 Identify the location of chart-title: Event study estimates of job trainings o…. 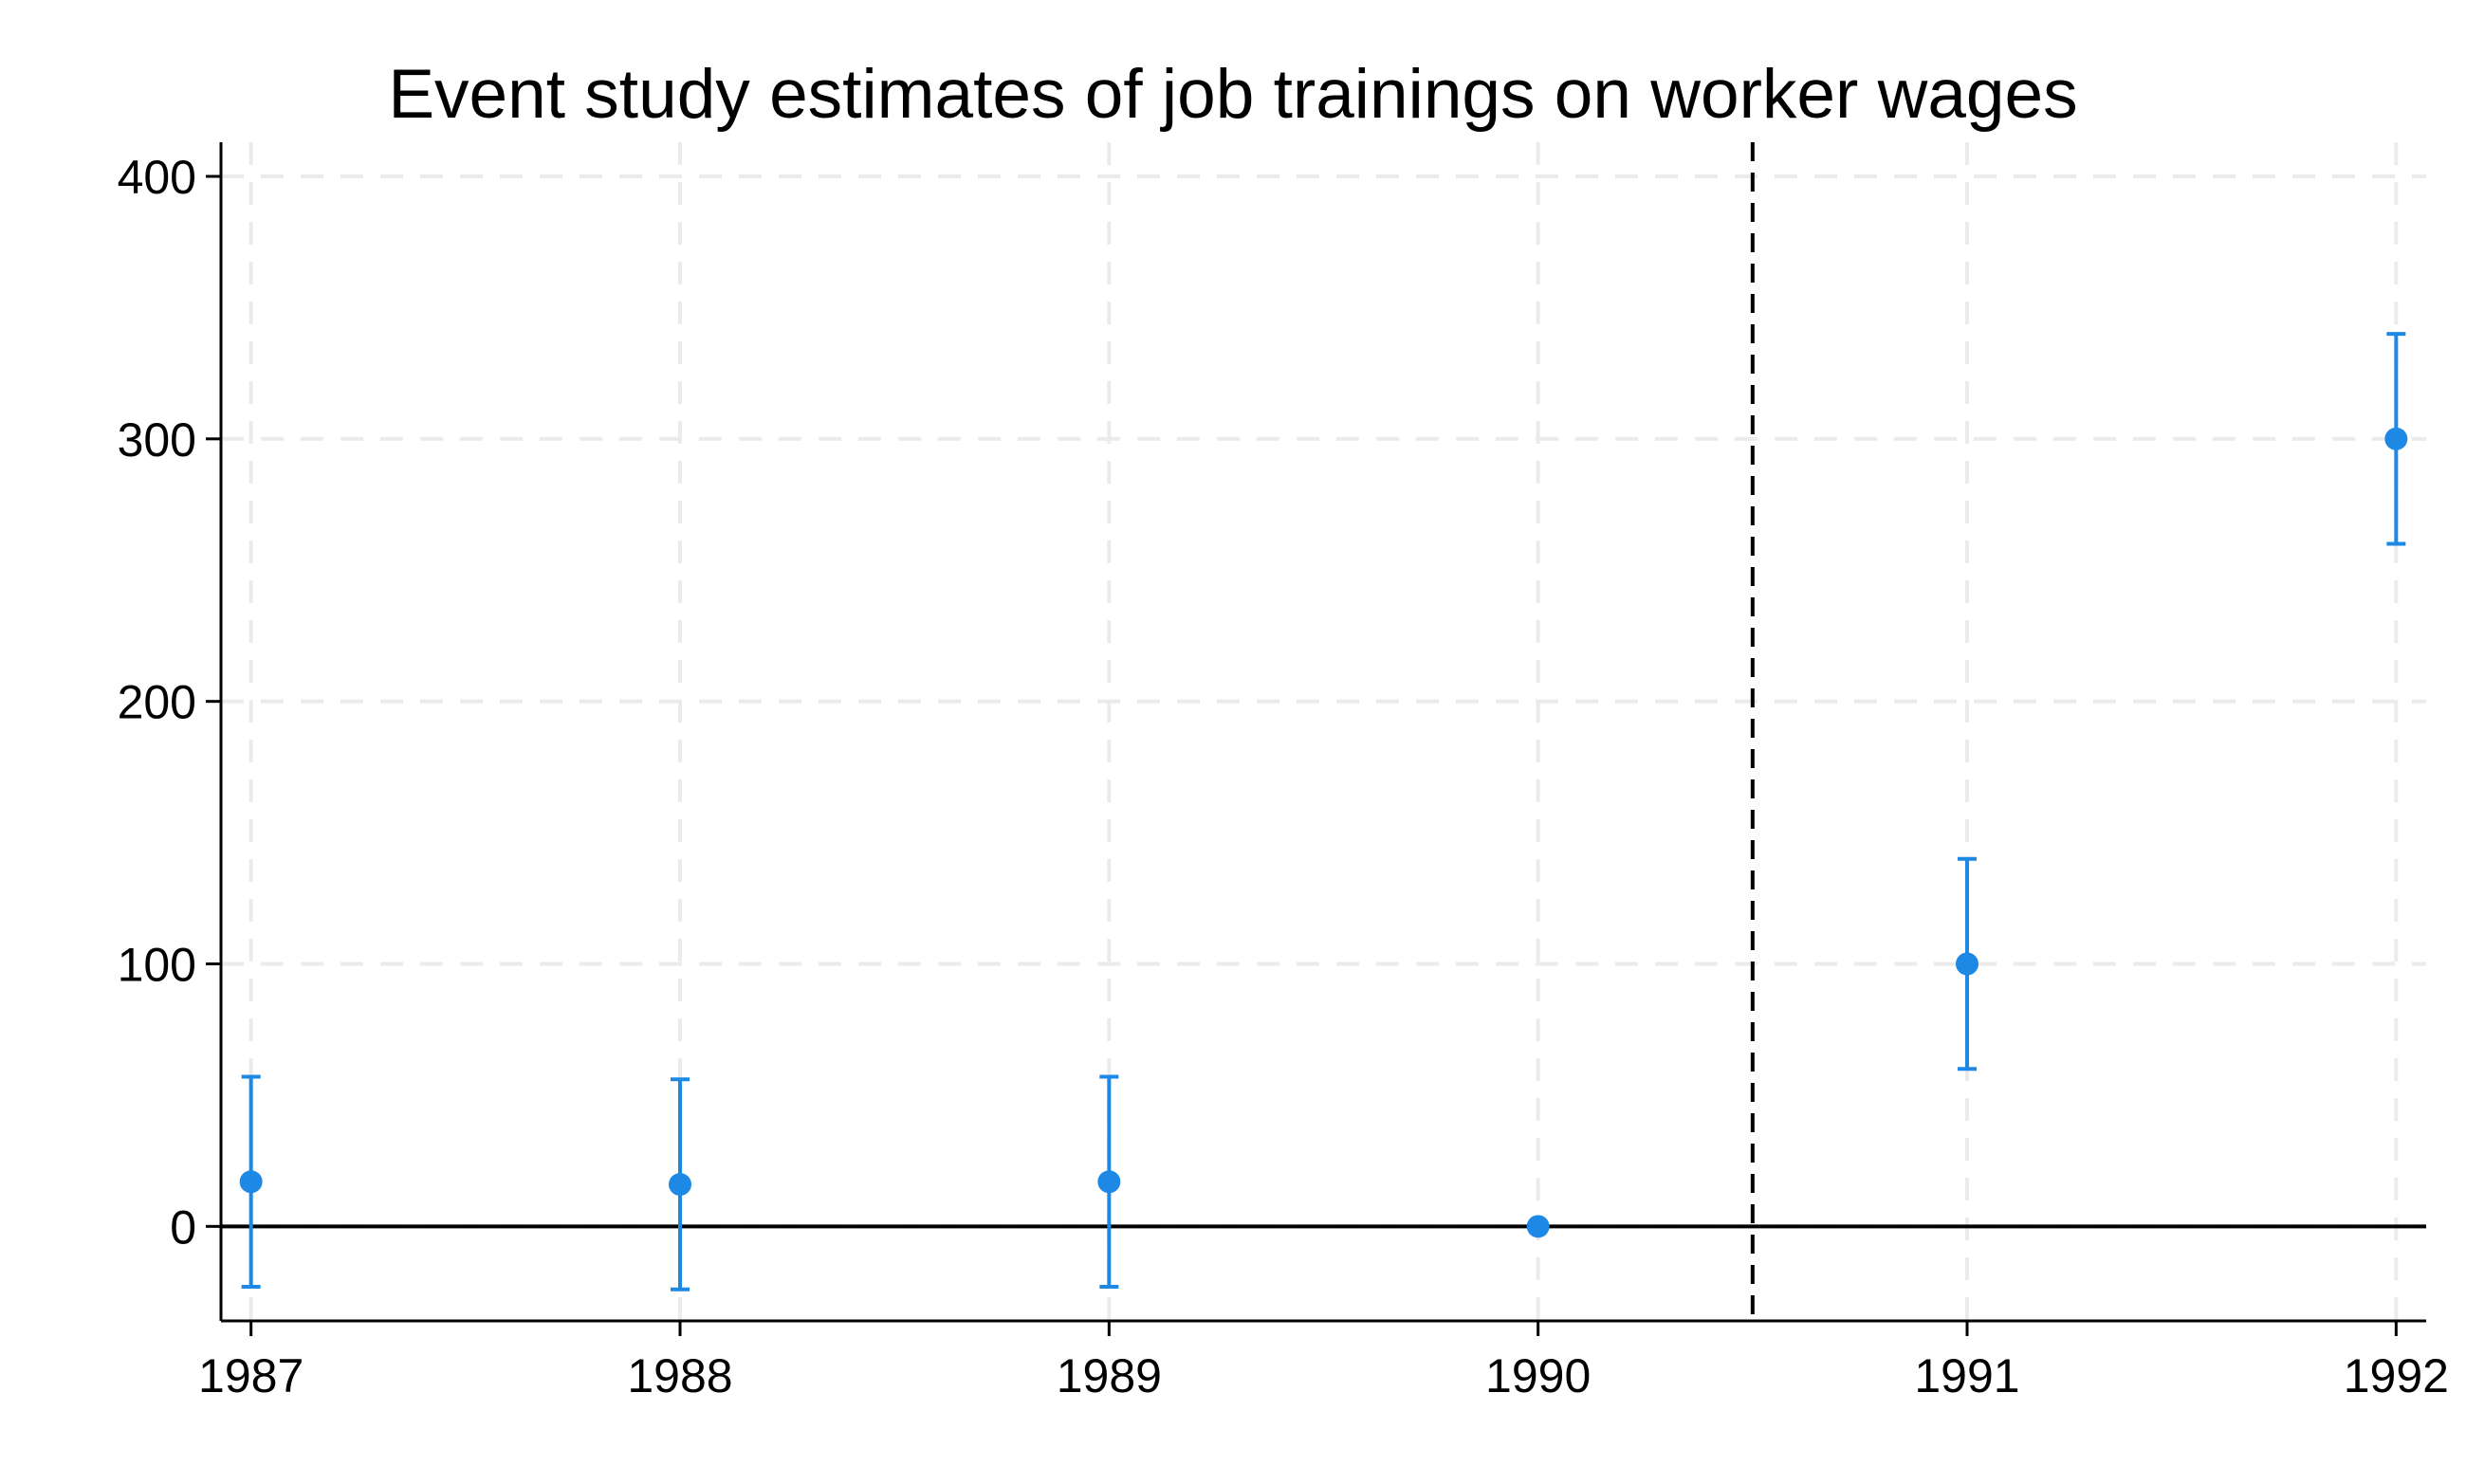
(1233, 94).